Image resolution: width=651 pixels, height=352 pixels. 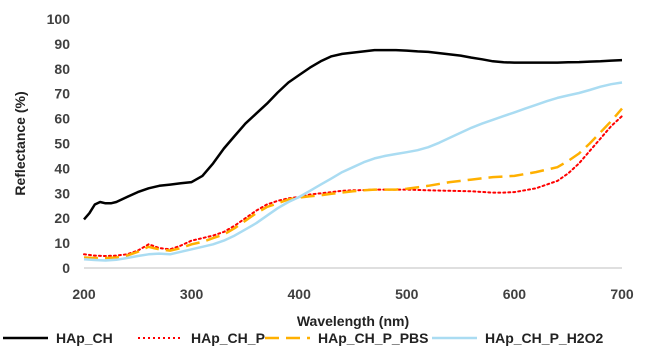 I want to click on legend-label: HAp_CH, so click(x=84, y=338).